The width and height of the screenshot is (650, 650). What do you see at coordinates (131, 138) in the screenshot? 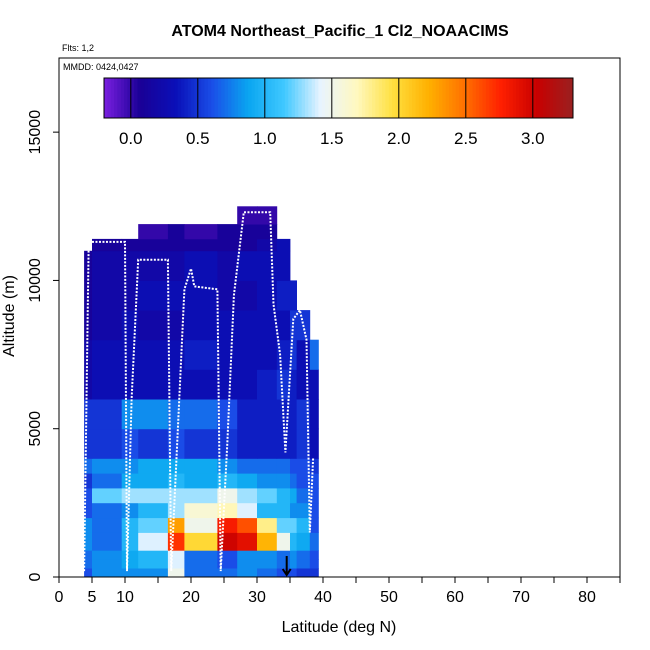
I see `colorbar-tick-label: 0.0` at bounding box center [131, 138].